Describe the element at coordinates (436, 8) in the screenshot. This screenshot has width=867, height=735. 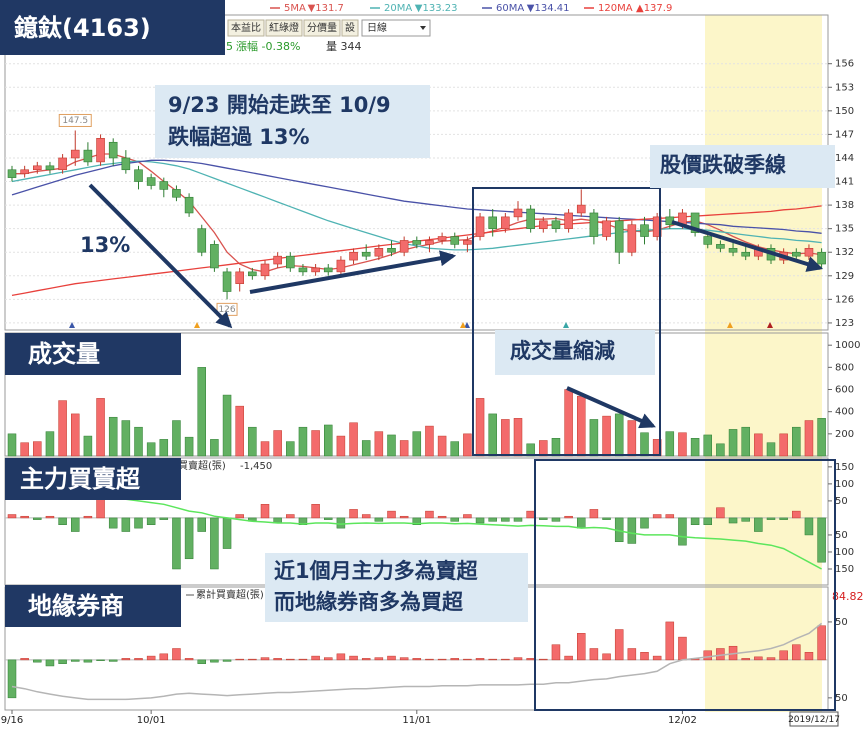
I see `legend-value: ▼133.23` at that location.